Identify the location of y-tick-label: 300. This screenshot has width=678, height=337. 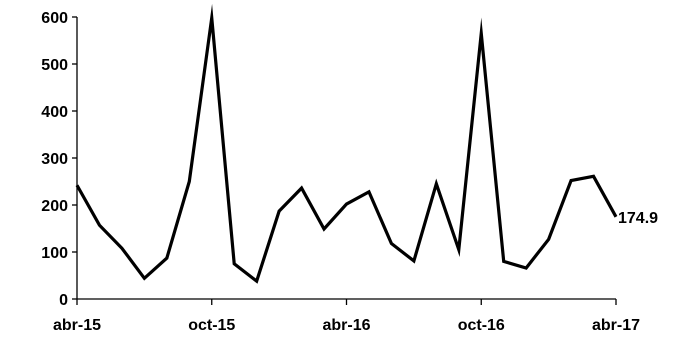
(54, 159).